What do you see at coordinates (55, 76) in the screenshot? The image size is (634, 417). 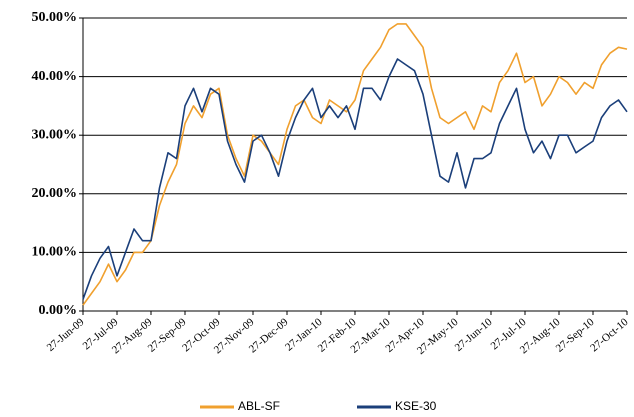 I see `y-tick-label: 40.00%` at bounding box center [55, 76].